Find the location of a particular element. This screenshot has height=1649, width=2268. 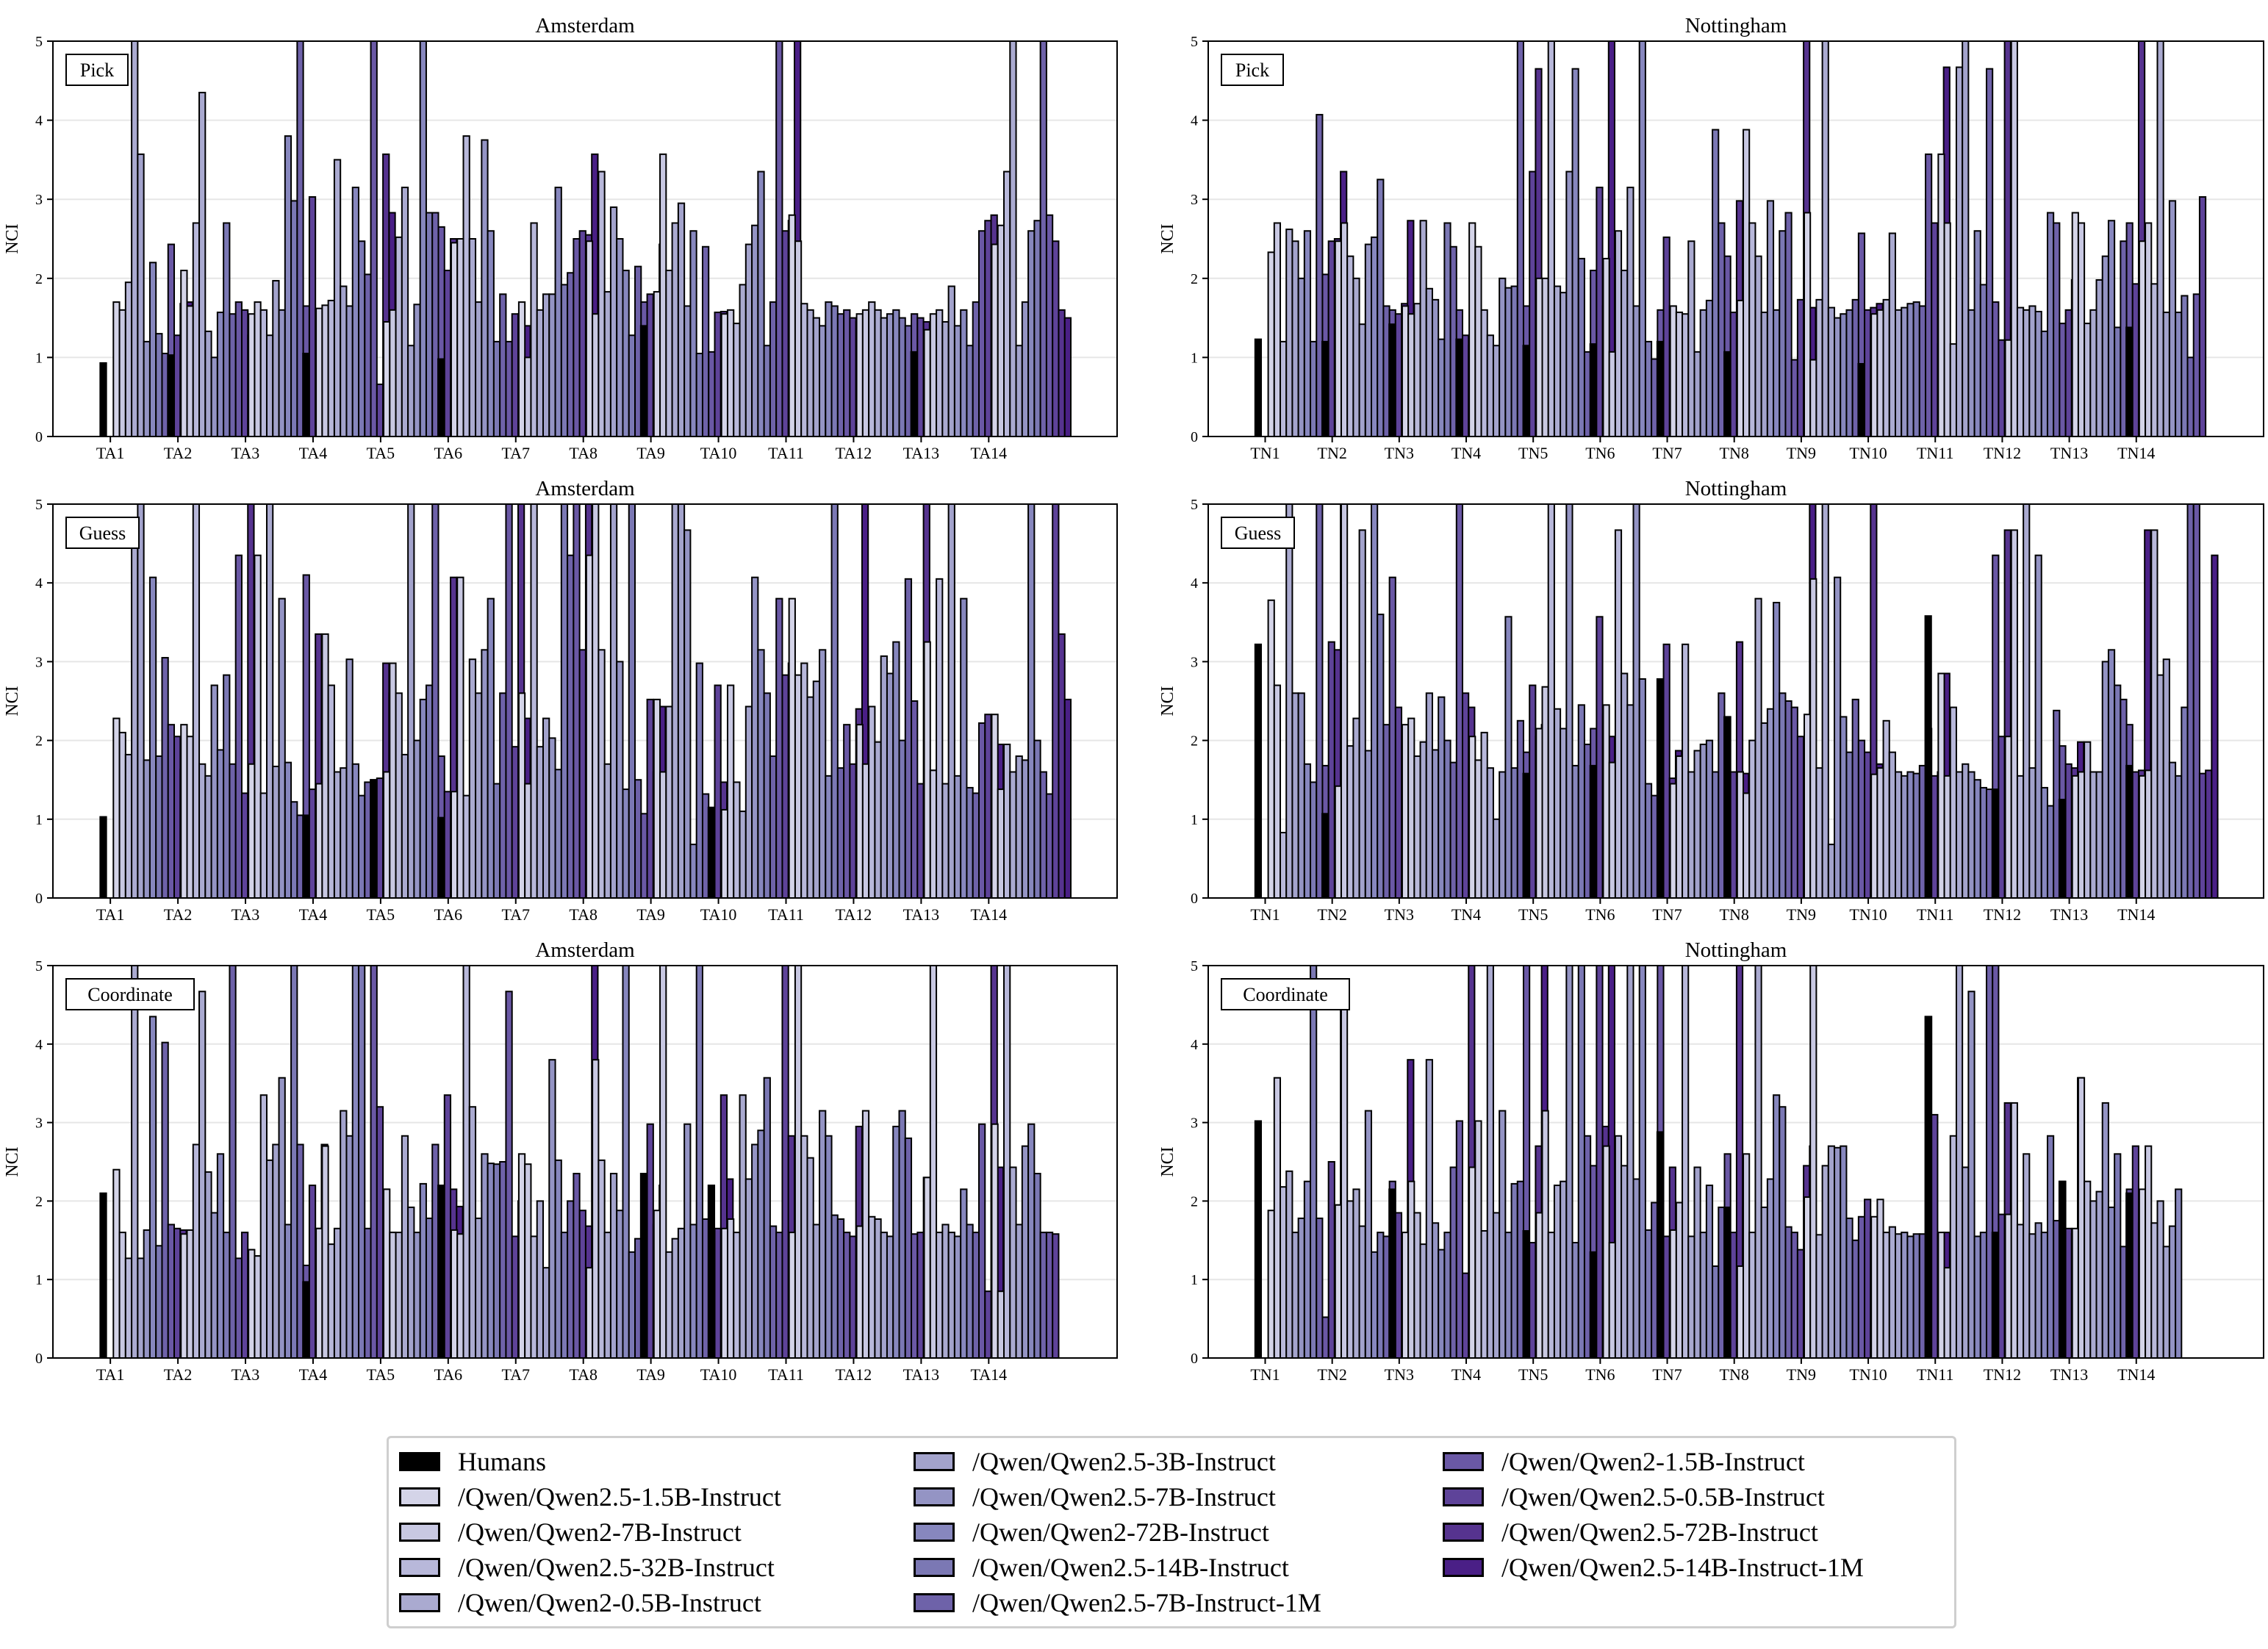

x-tick-label: TA5 is located at coordinates (381, 914).